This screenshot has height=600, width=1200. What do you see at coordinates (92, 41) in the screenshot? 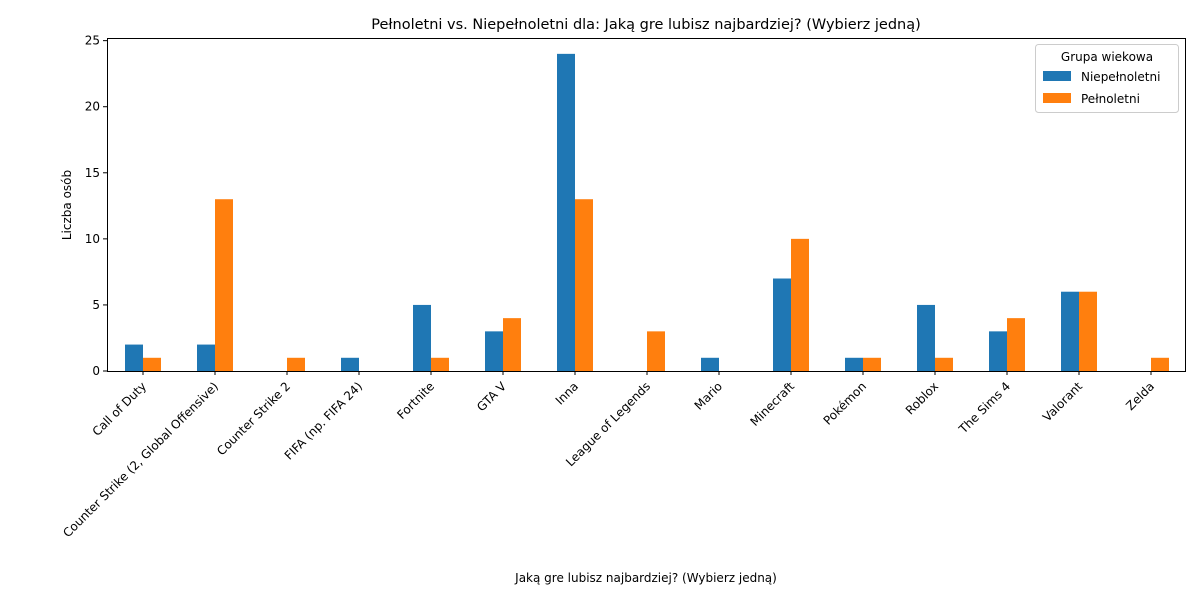
I see `y-tick-label: 25` at bounding box center [92, 41].